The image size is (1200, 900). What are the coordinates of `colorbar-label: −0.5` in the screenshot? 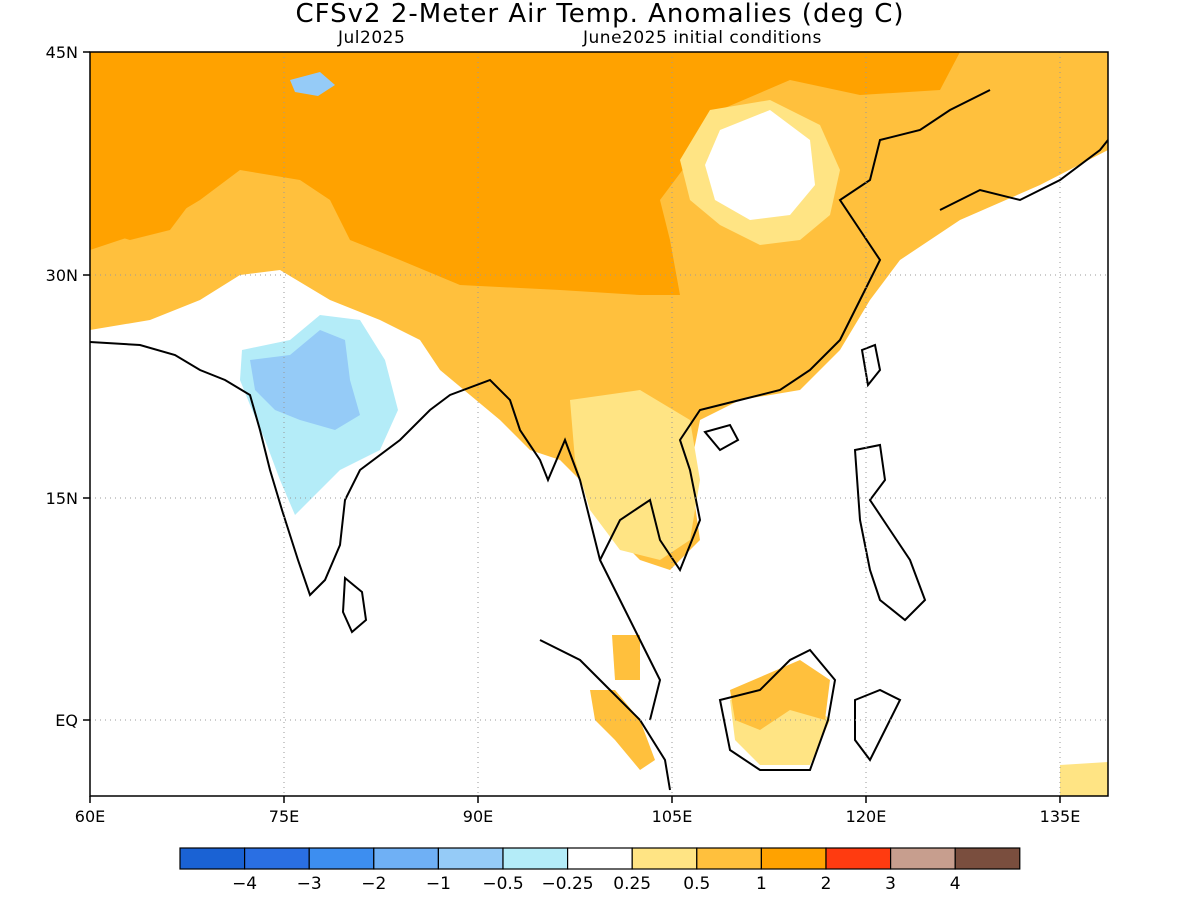 It's located at (502, 884).